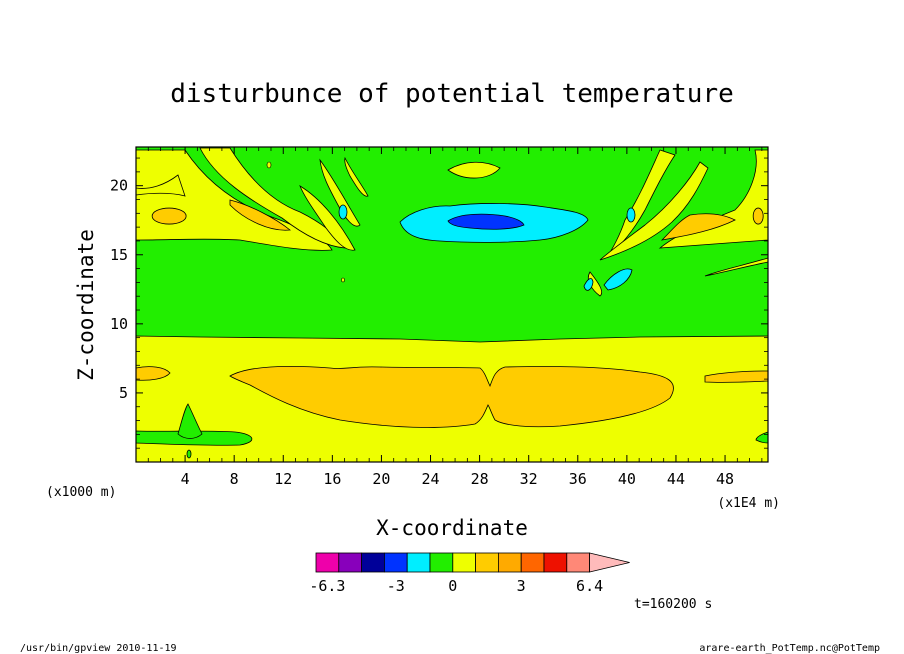 The width and height of the screenshot is (904, 654). Describe the element at coordinates (480, 479) in the screenshot. I see `x-tick-label: 28` at that location.